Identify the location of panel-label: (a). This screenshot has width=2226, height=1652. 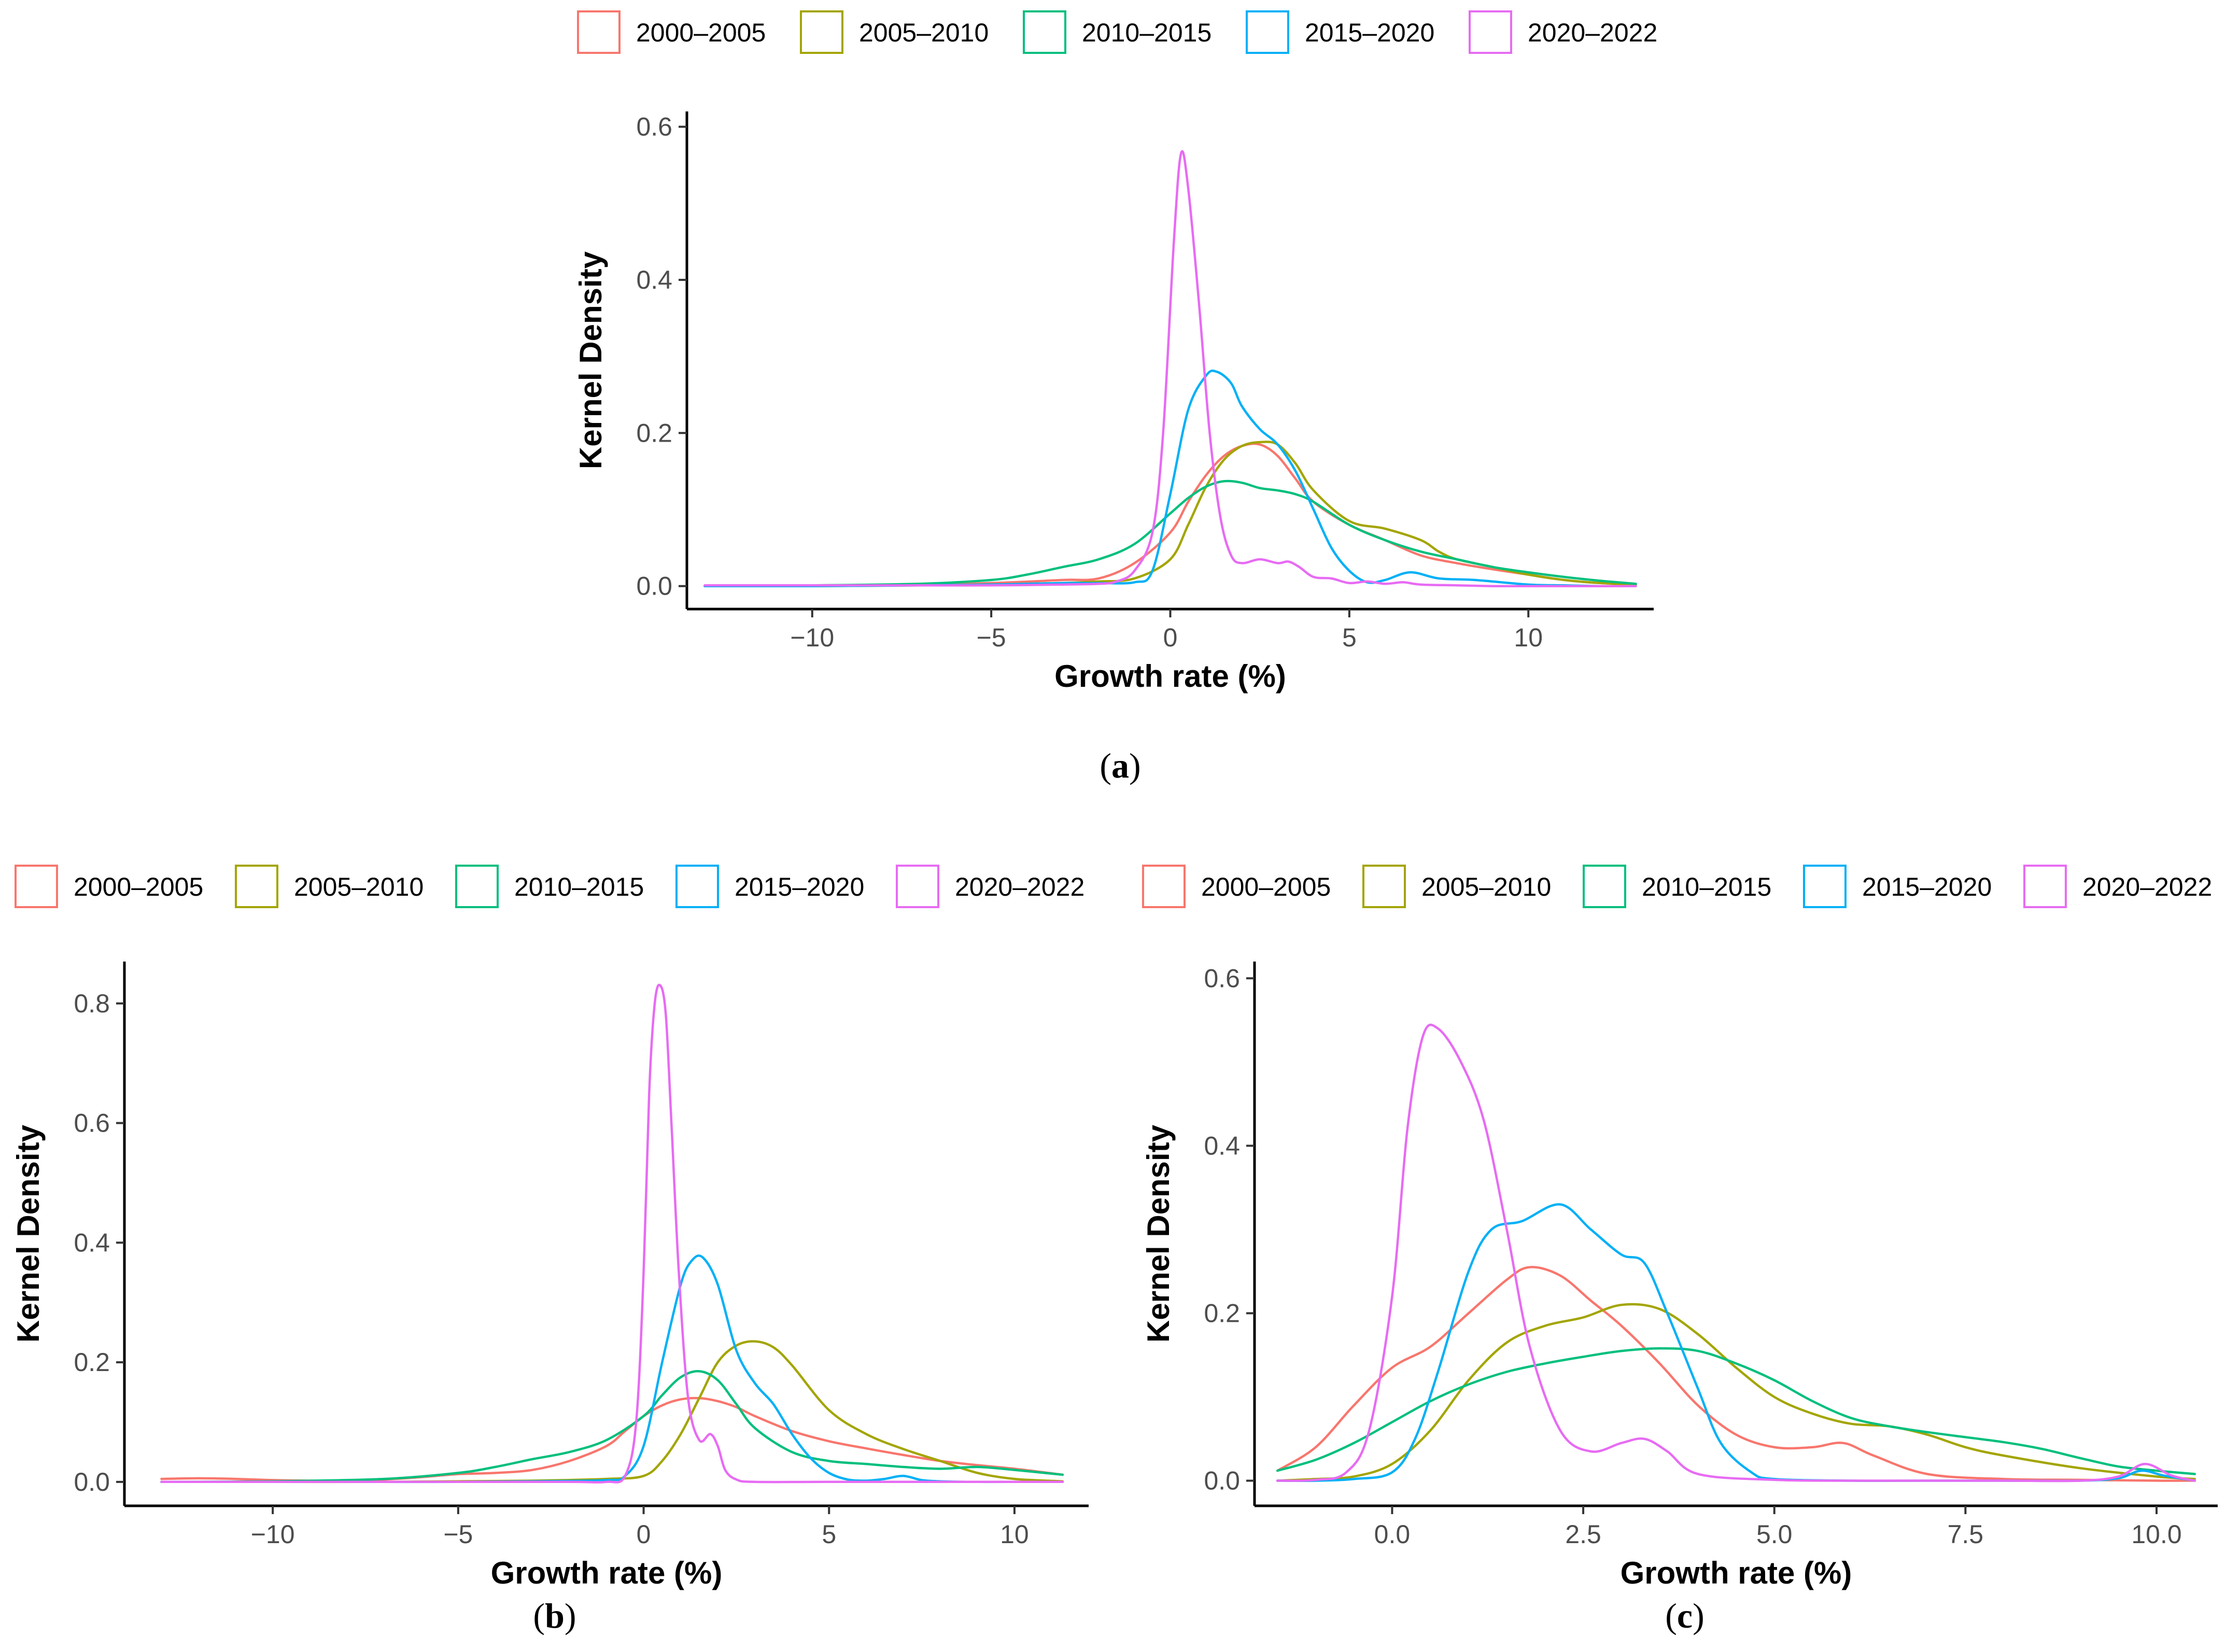
(1120, 766).